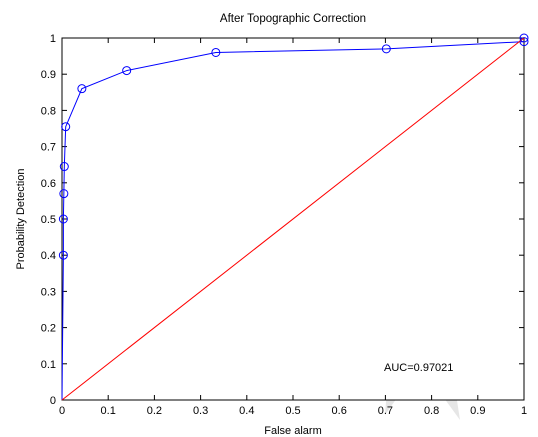 This screenshot has width=538, height=437. What do you see at coordinates (48, 292) in the screenshot?
I see `y-tick-label: 0.3` at bounding box center [48, 292].